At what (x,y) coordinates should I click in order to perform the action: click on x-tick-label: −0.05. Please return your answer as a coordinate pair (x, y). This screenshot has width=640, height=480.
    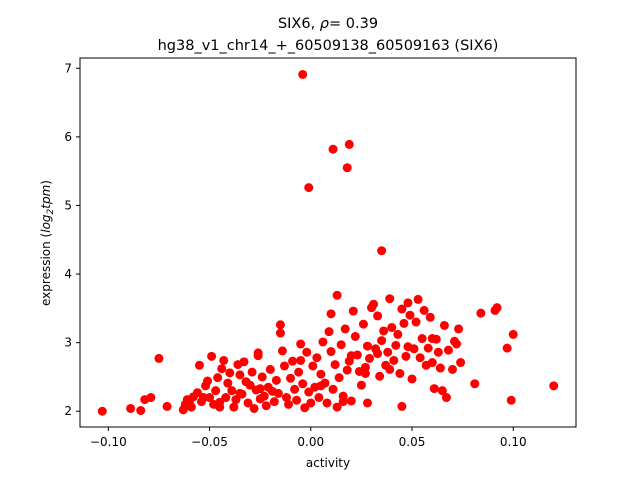
    Looking at the image, I should click on (209, 442).